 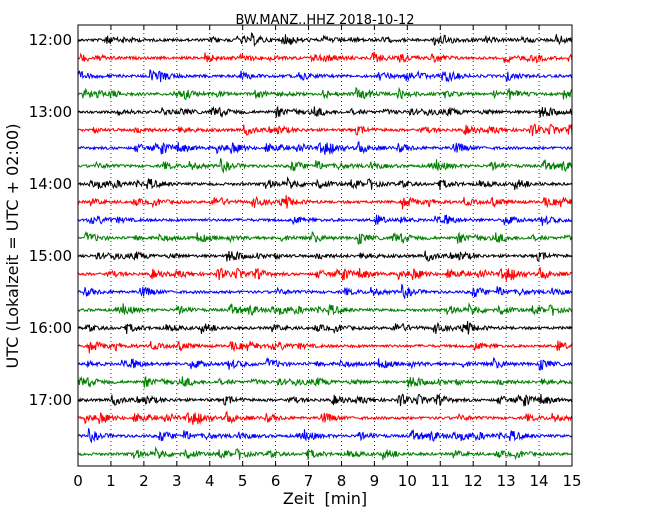 I want to click on y-tick-label: 14:00, so click(x=50, y=184).